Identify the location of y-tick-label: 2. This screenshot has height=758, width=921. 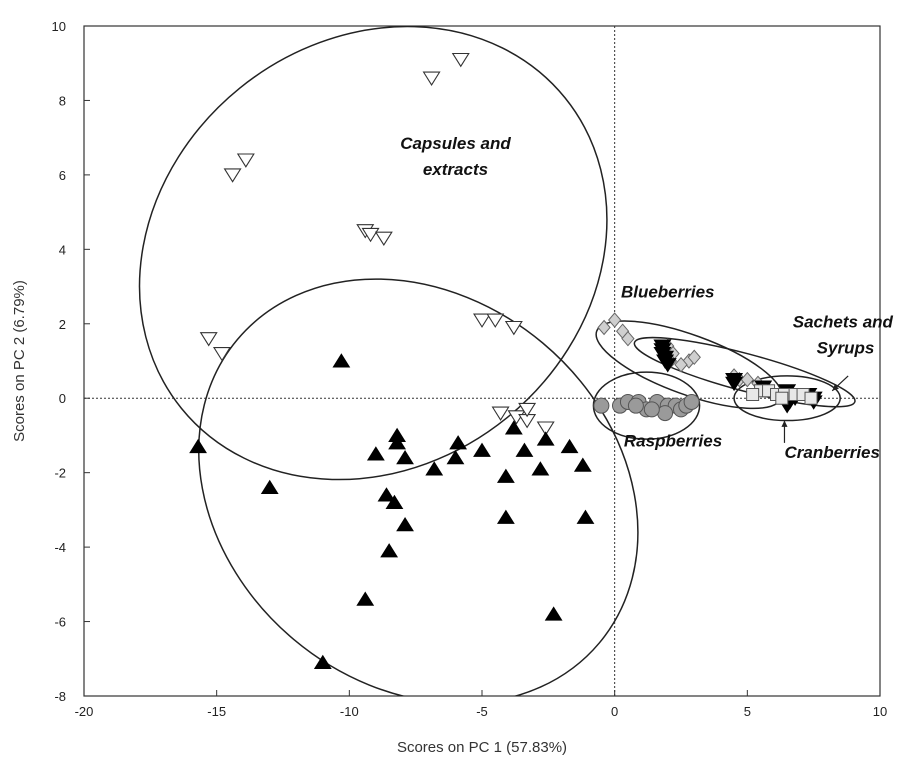
(62, 324).